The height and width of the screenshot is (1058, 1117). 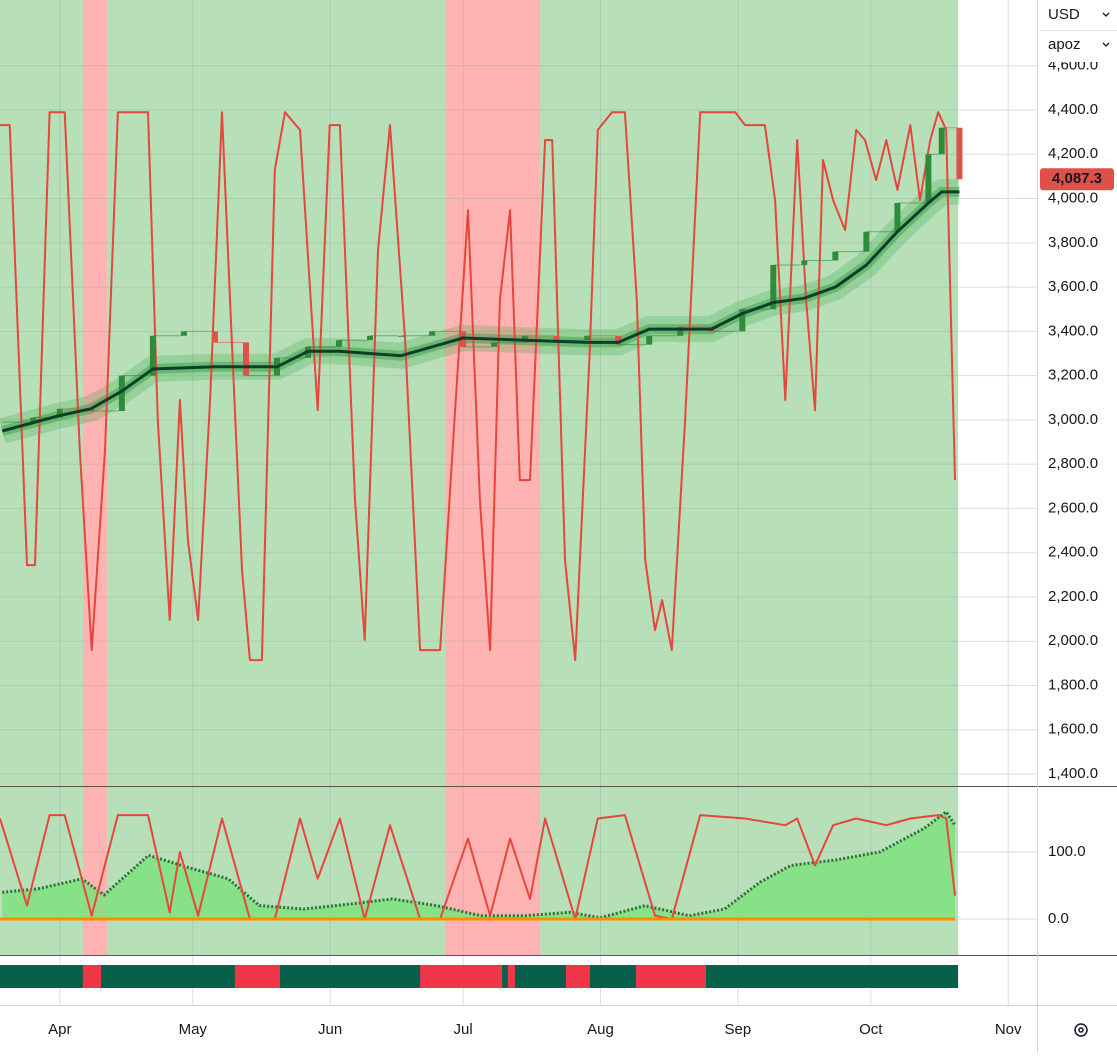 I want to click on x-tick-label: Oct, so click(x=871, y=1029).